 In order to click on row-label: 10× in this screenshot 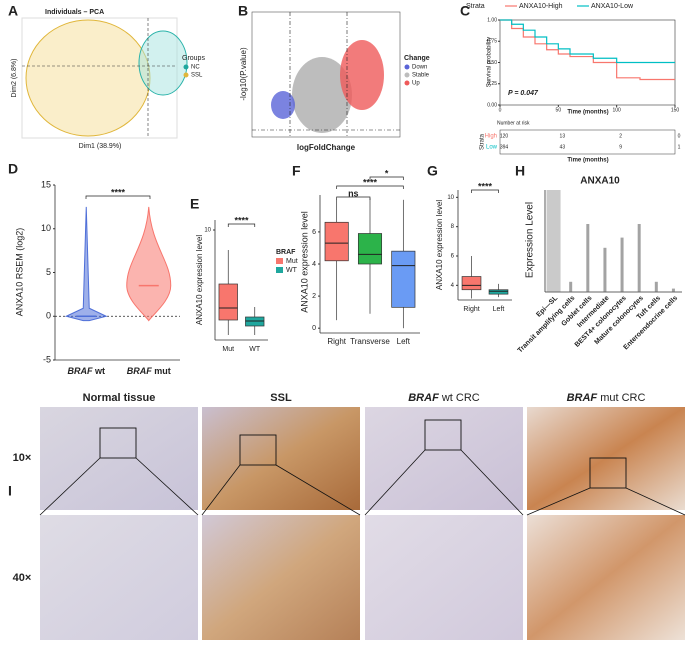, I will do `click(22, 458)`.